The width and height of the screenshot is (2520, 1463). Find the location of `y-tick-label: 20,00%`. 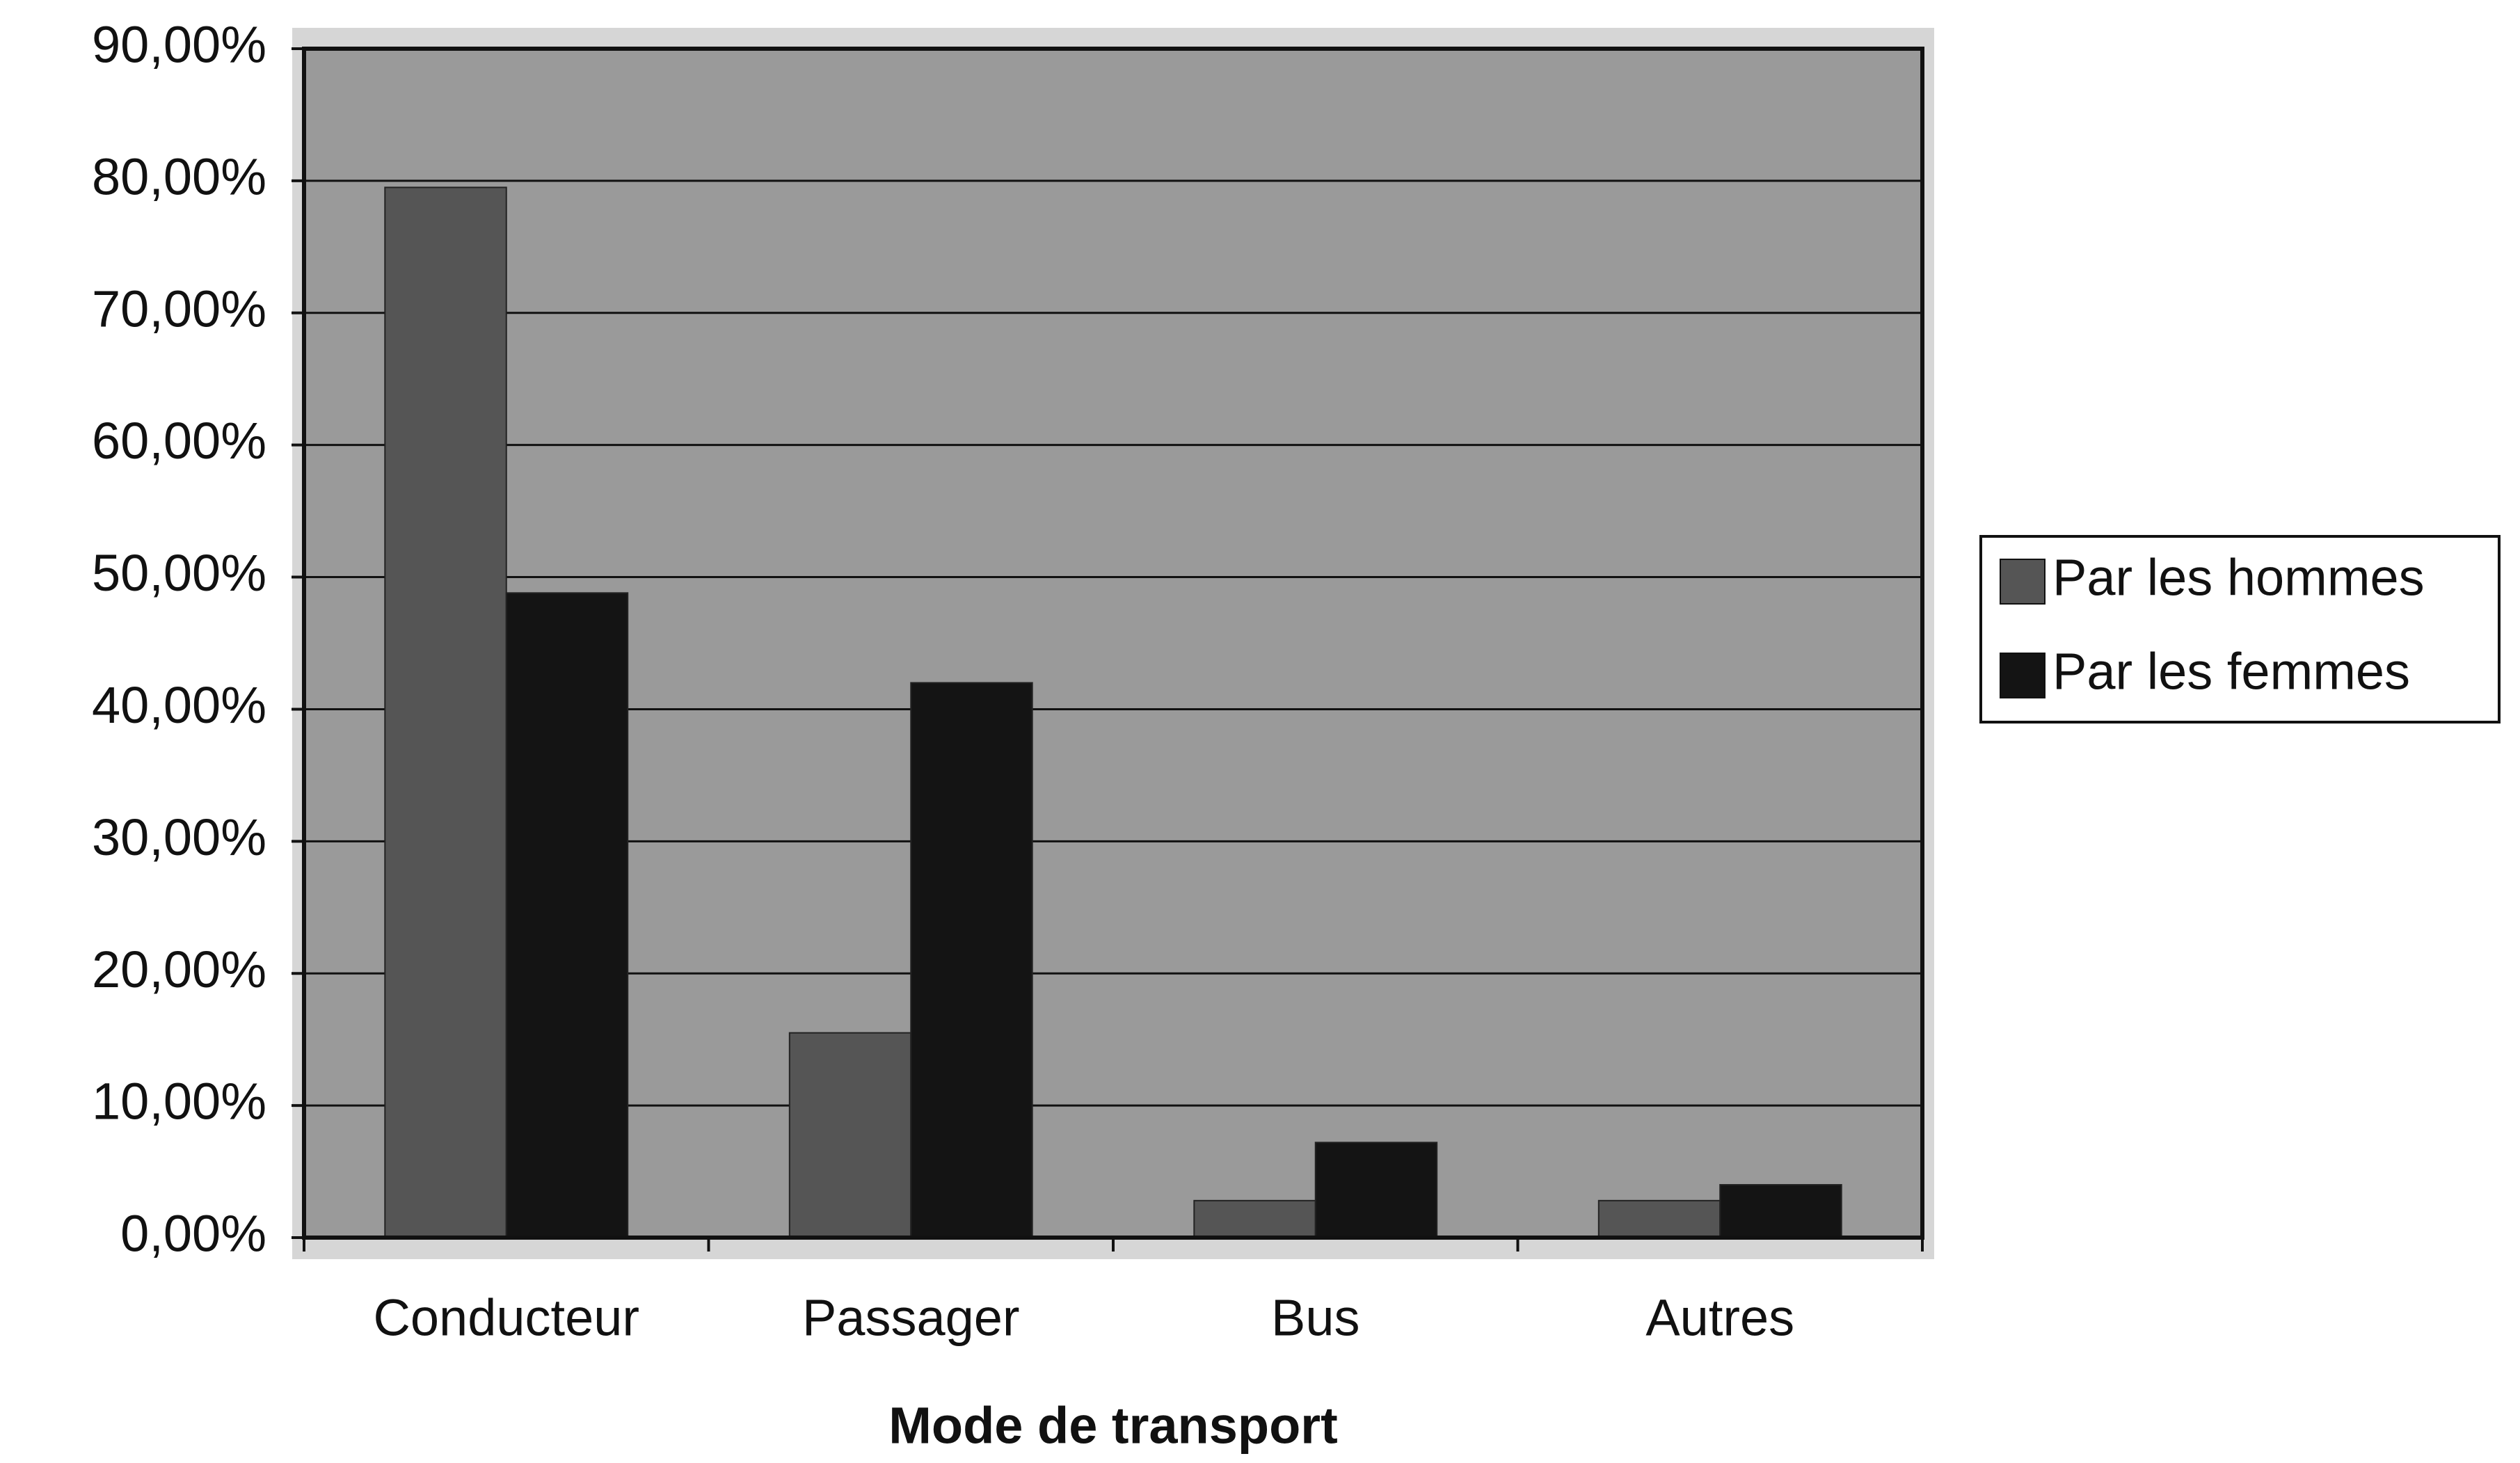

y-tick-label: 20,00% is located at coordinates (179, 969).